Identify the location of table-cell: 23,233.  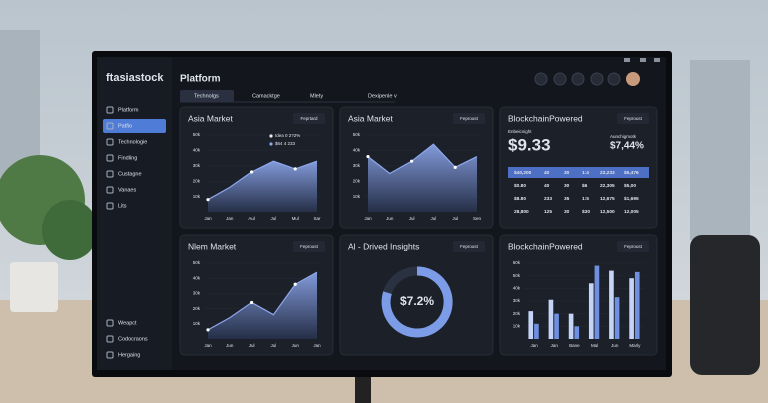
(607, 173).